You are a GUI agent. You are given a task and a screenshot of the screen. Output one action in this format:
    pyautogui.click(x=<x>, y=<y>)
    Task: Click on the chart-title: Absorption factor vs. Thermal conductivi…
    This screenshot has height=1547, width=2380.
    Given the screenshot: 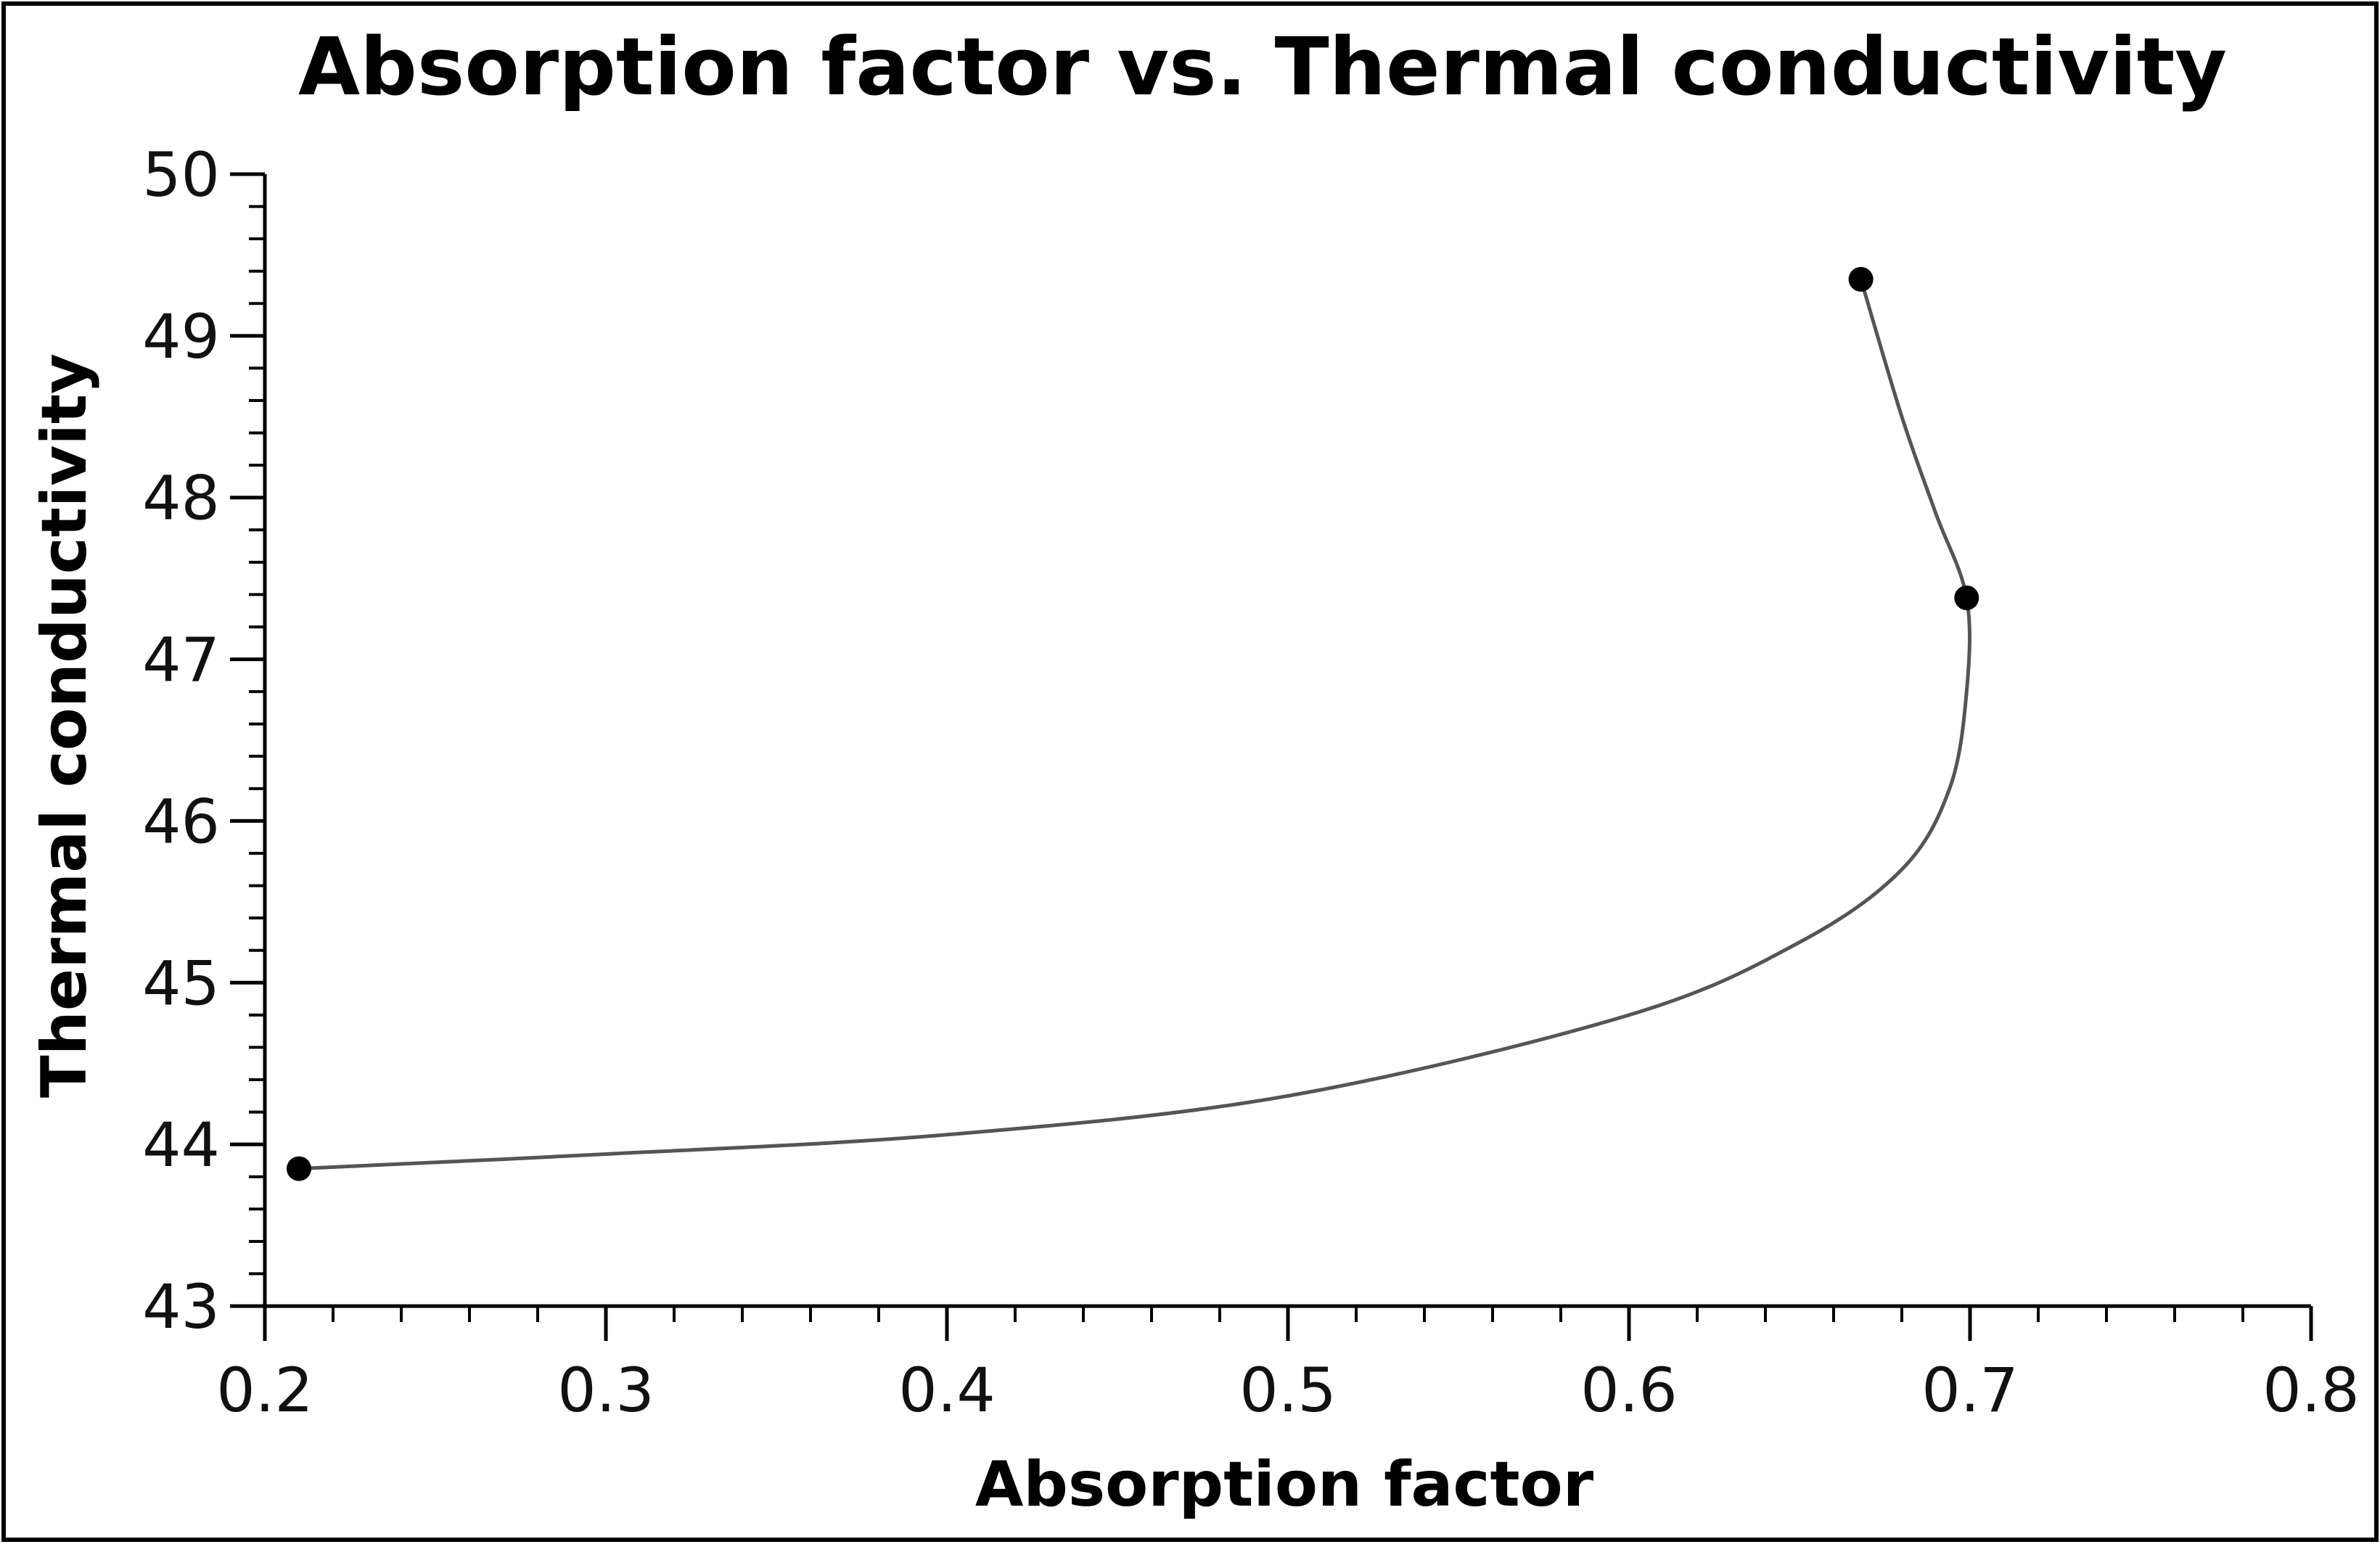 What is the action you would take?
    pyautogui.click(x=1262, y=66)
    